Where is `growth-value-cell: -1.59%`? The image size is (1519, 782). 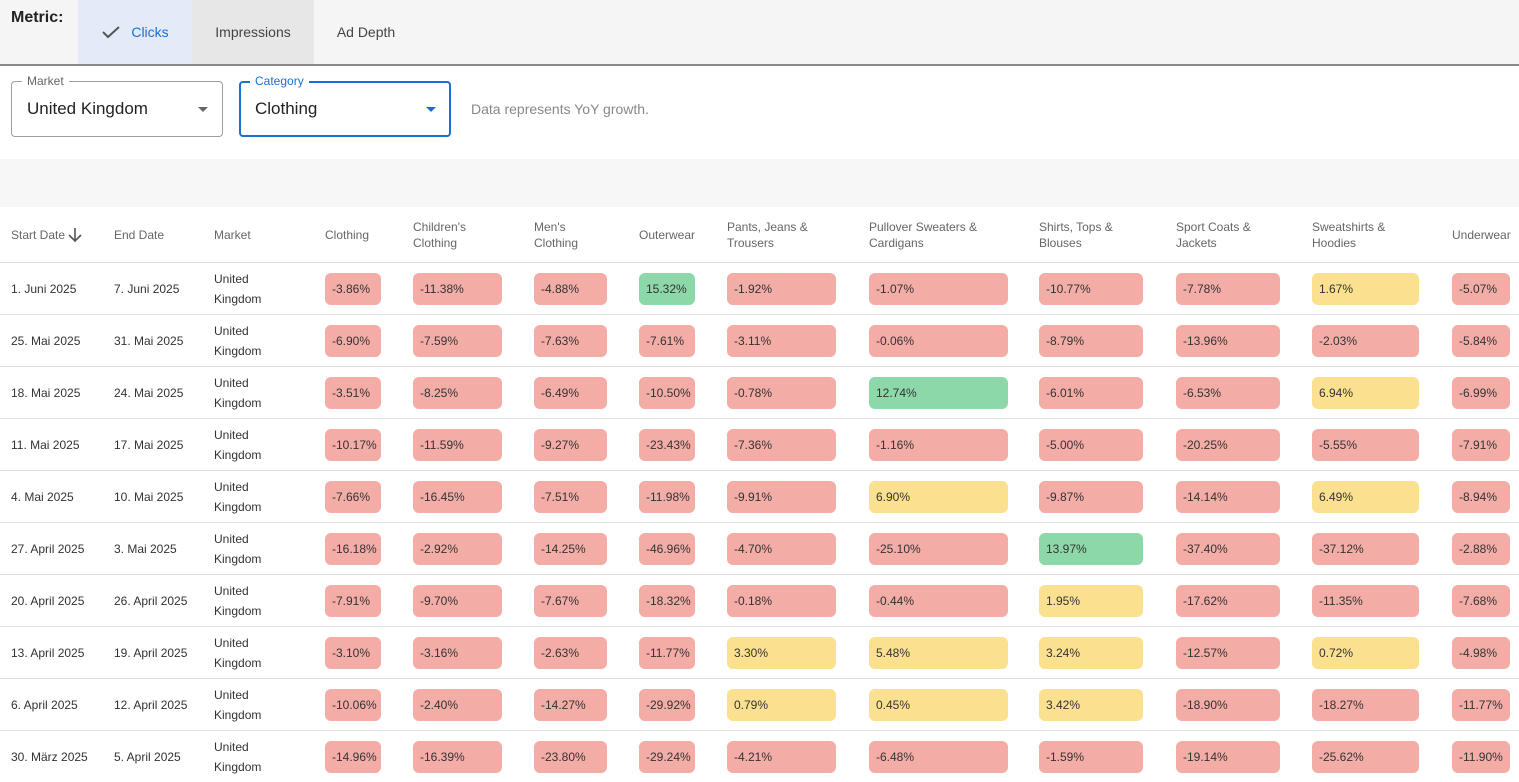 growth-value-cell: -1.59% is located at coordinates (1091, 757).